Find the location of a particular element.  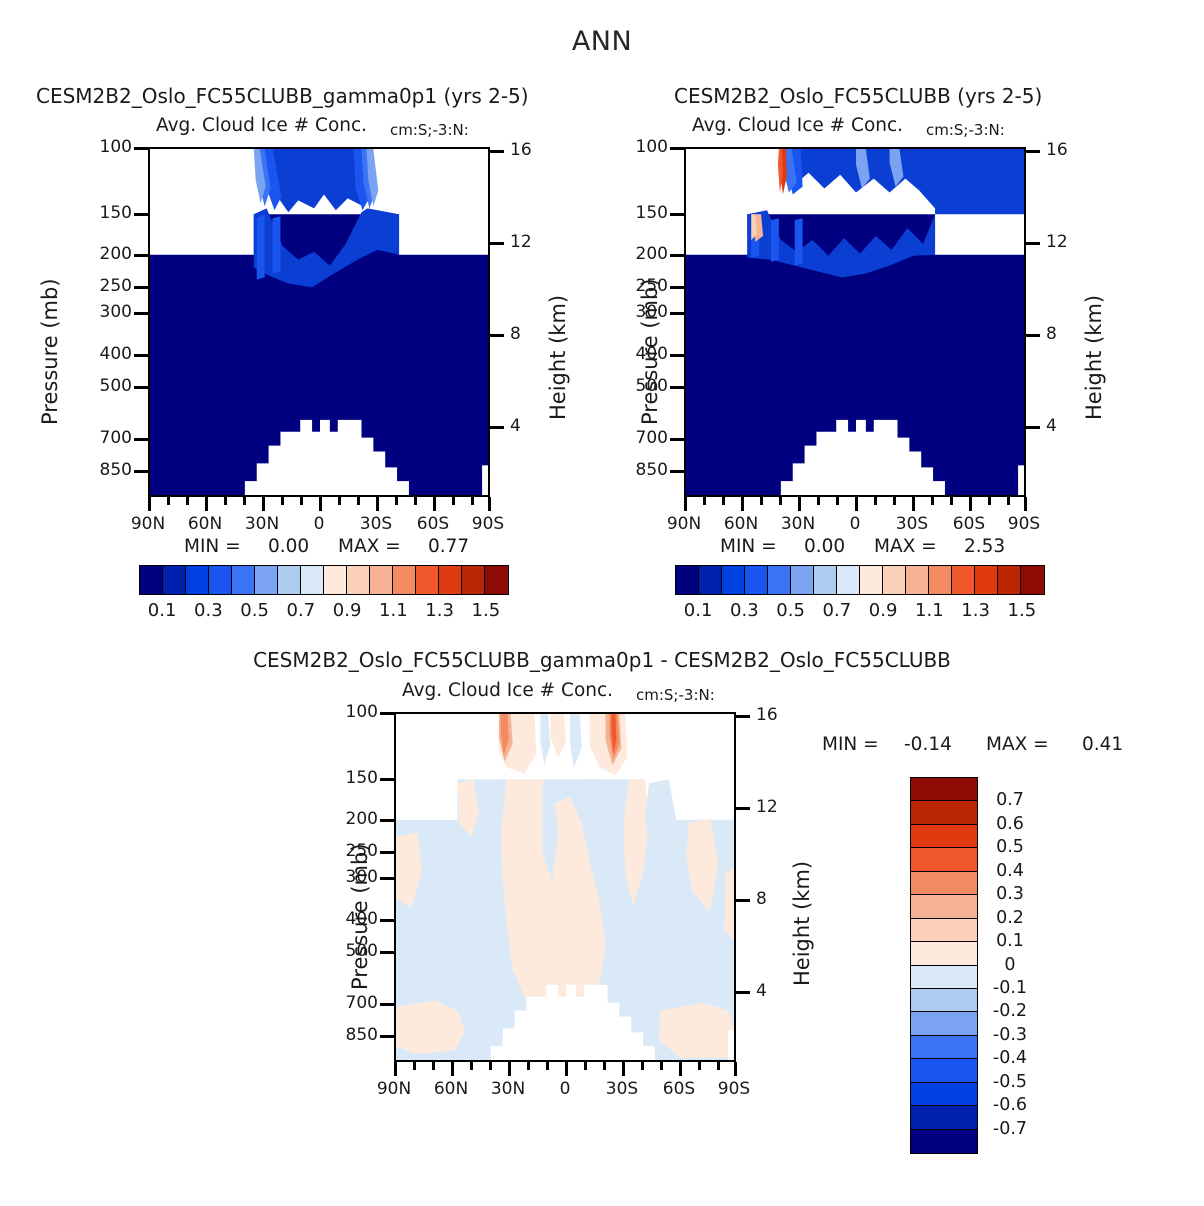

contour-field-top-right is located at coordinates (855, 322).